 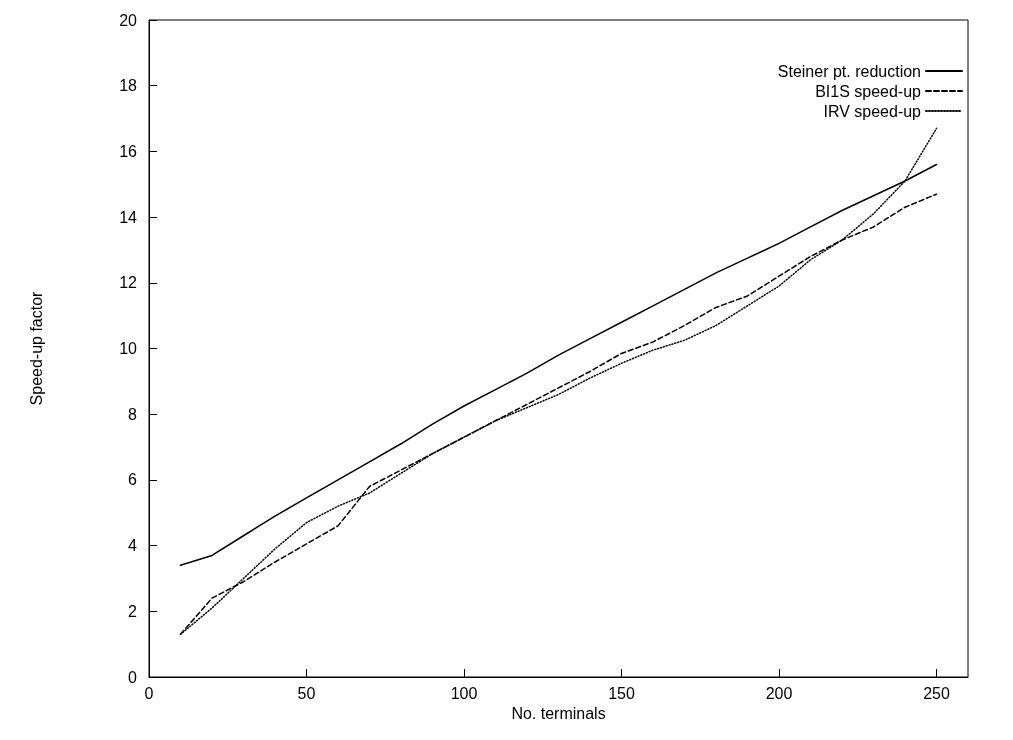 I want to click on y-tick-label: 6, so click(x=133, y=480).